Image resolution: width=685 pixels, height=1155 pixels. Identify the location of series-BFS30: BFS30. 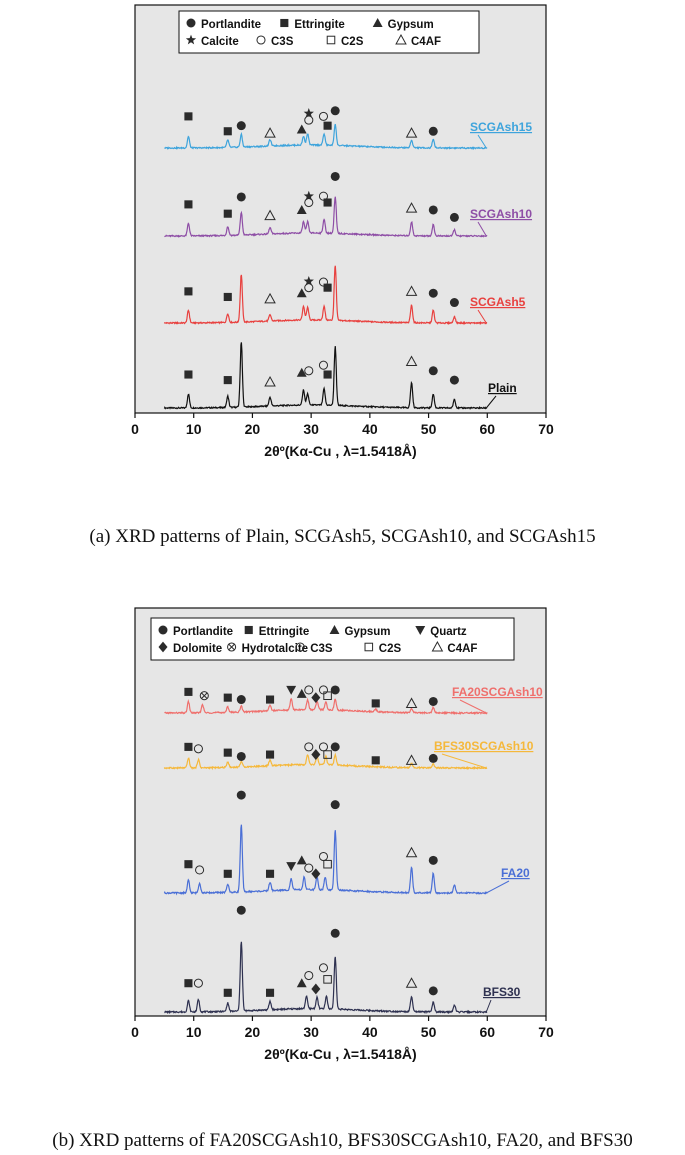
(342, 960).